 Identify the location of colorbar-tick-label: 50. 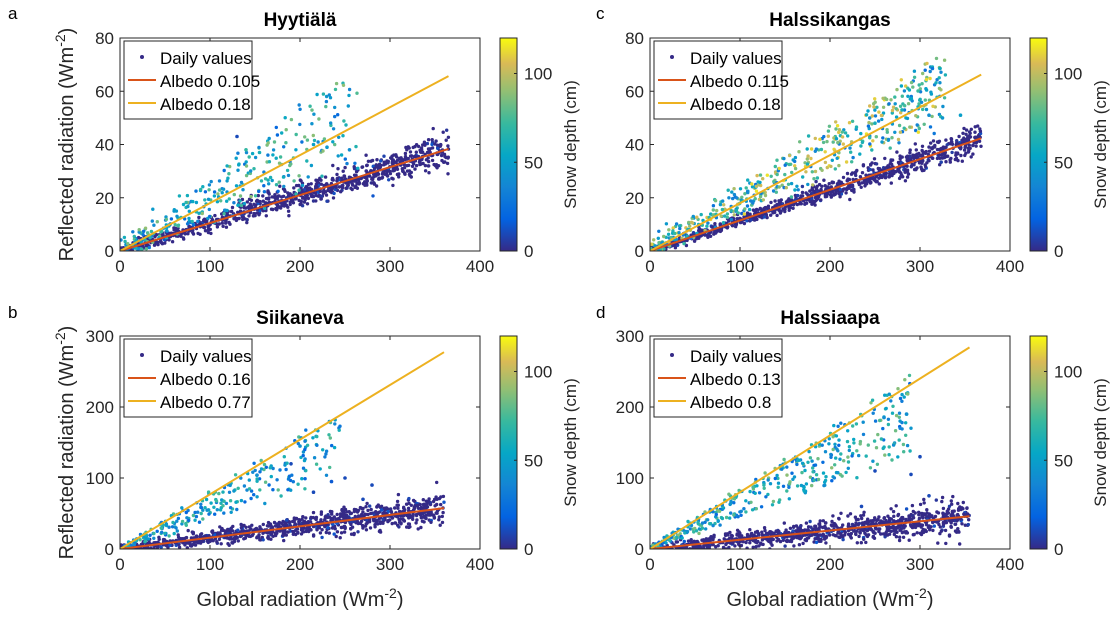
(1063, 162).